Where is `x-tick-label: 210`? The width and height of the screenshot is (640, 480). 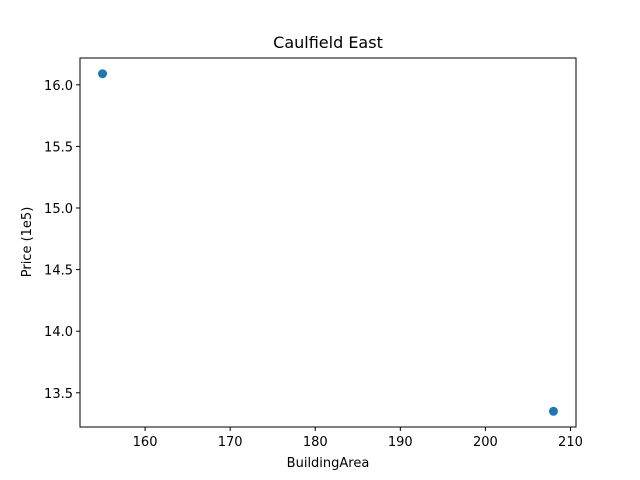
x-tick-label: 210 is located at coordinates (570, 442).